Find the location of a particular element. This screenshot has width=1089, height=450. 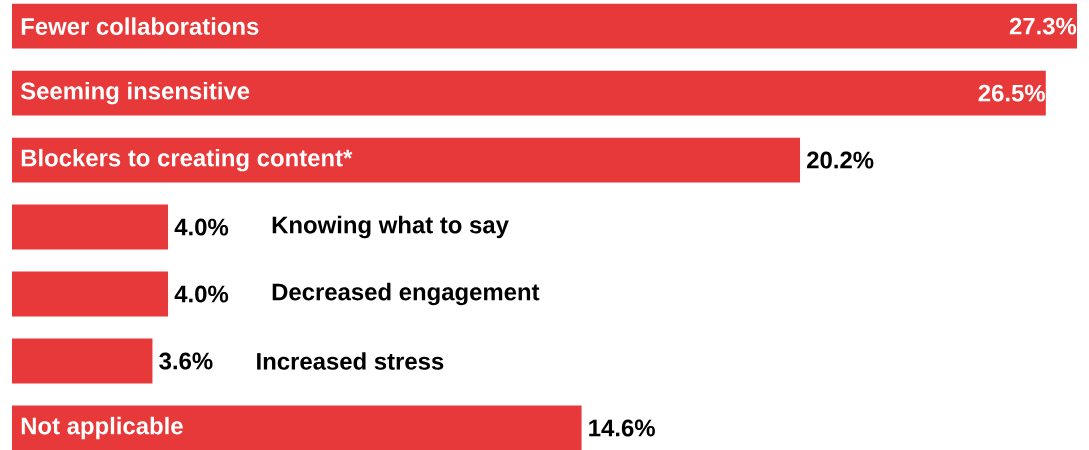

y-tick-label: Not applicable is located at coordinates (102, 427).